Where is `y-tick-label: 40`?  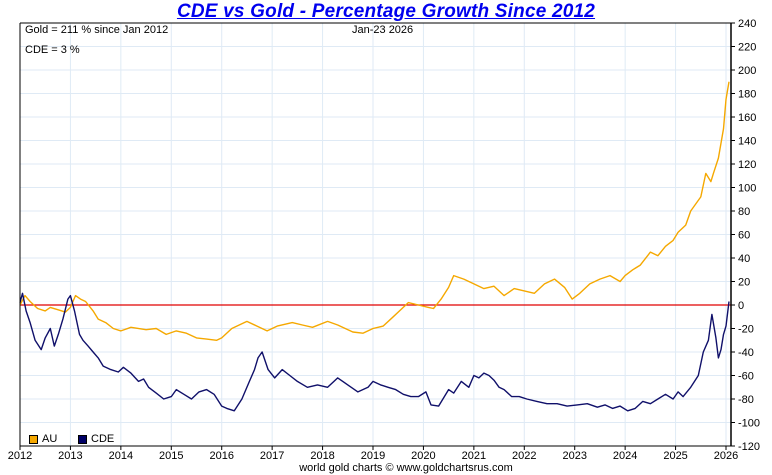
y-tick-label: 40 is located at coordinates (744, 259).